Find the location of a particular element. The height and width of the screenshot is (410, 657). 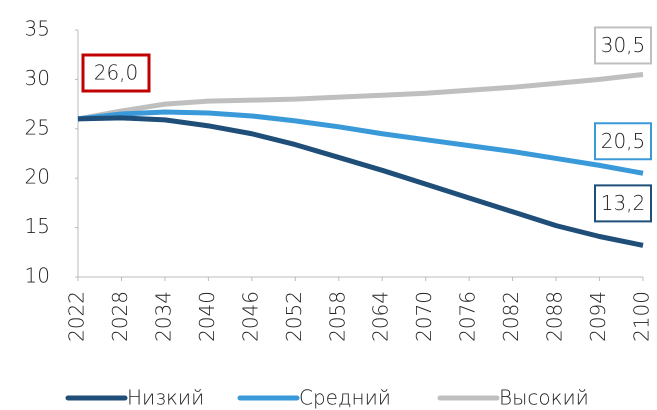

x-tick-label: 2064 is located at coordinates (381, 316).